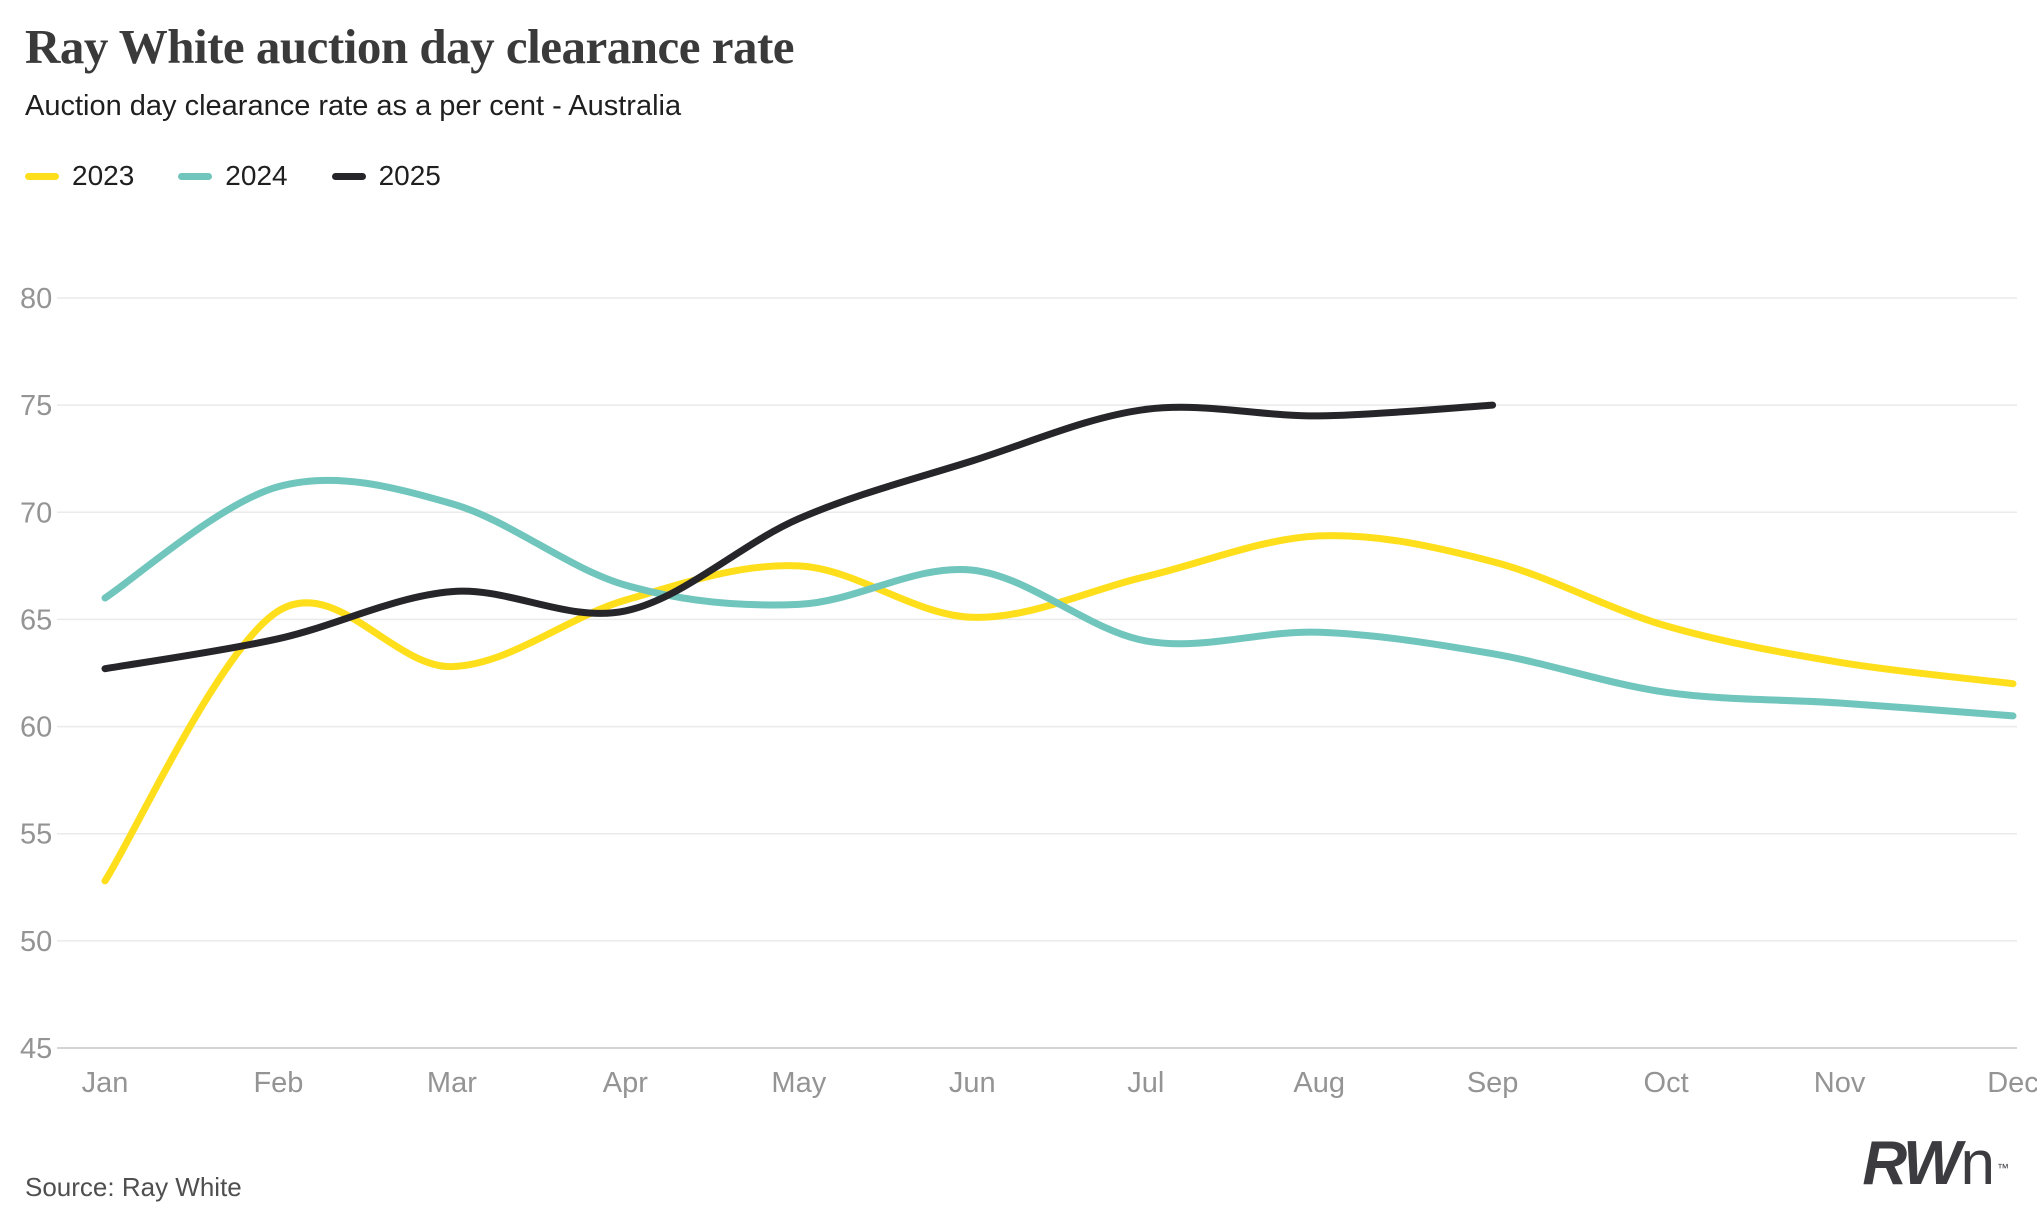 This screenshot has width=2037, height=1232. What do you see at coordinates (36, 835) in the screenshot?
I see `y-tick-label-55: 55` at bounding box center [36, 835].